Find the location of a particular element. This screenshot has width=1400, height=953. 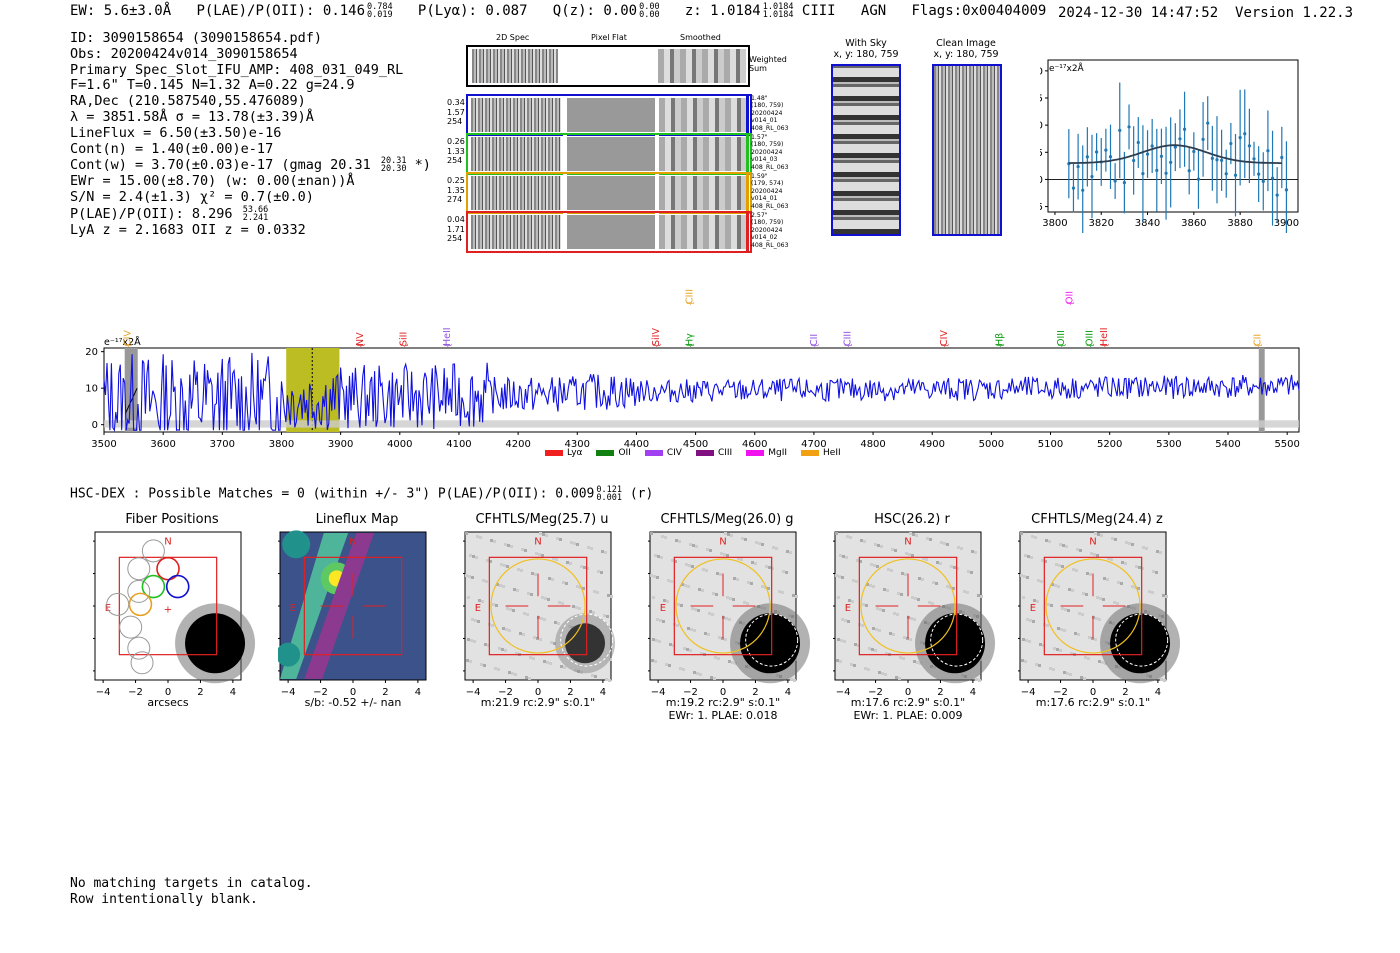

z-value: z: 1.0184 is located at coordinates (722, 11).